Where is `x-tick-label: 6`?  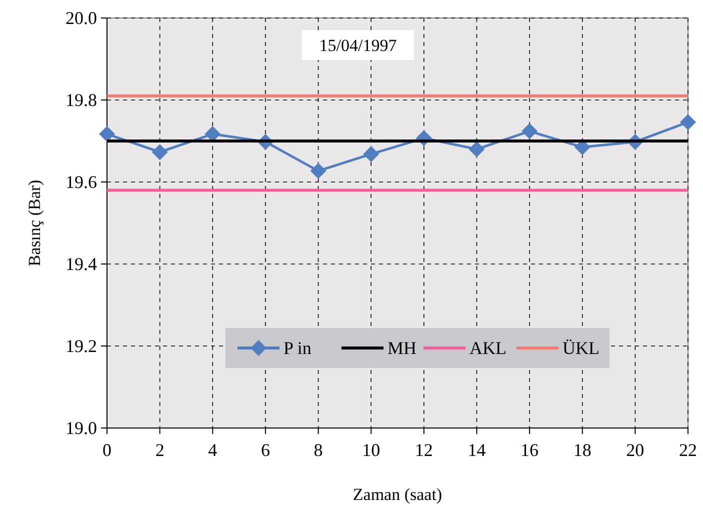 x-tick-label: 6 is located at coordinates (265, 450).